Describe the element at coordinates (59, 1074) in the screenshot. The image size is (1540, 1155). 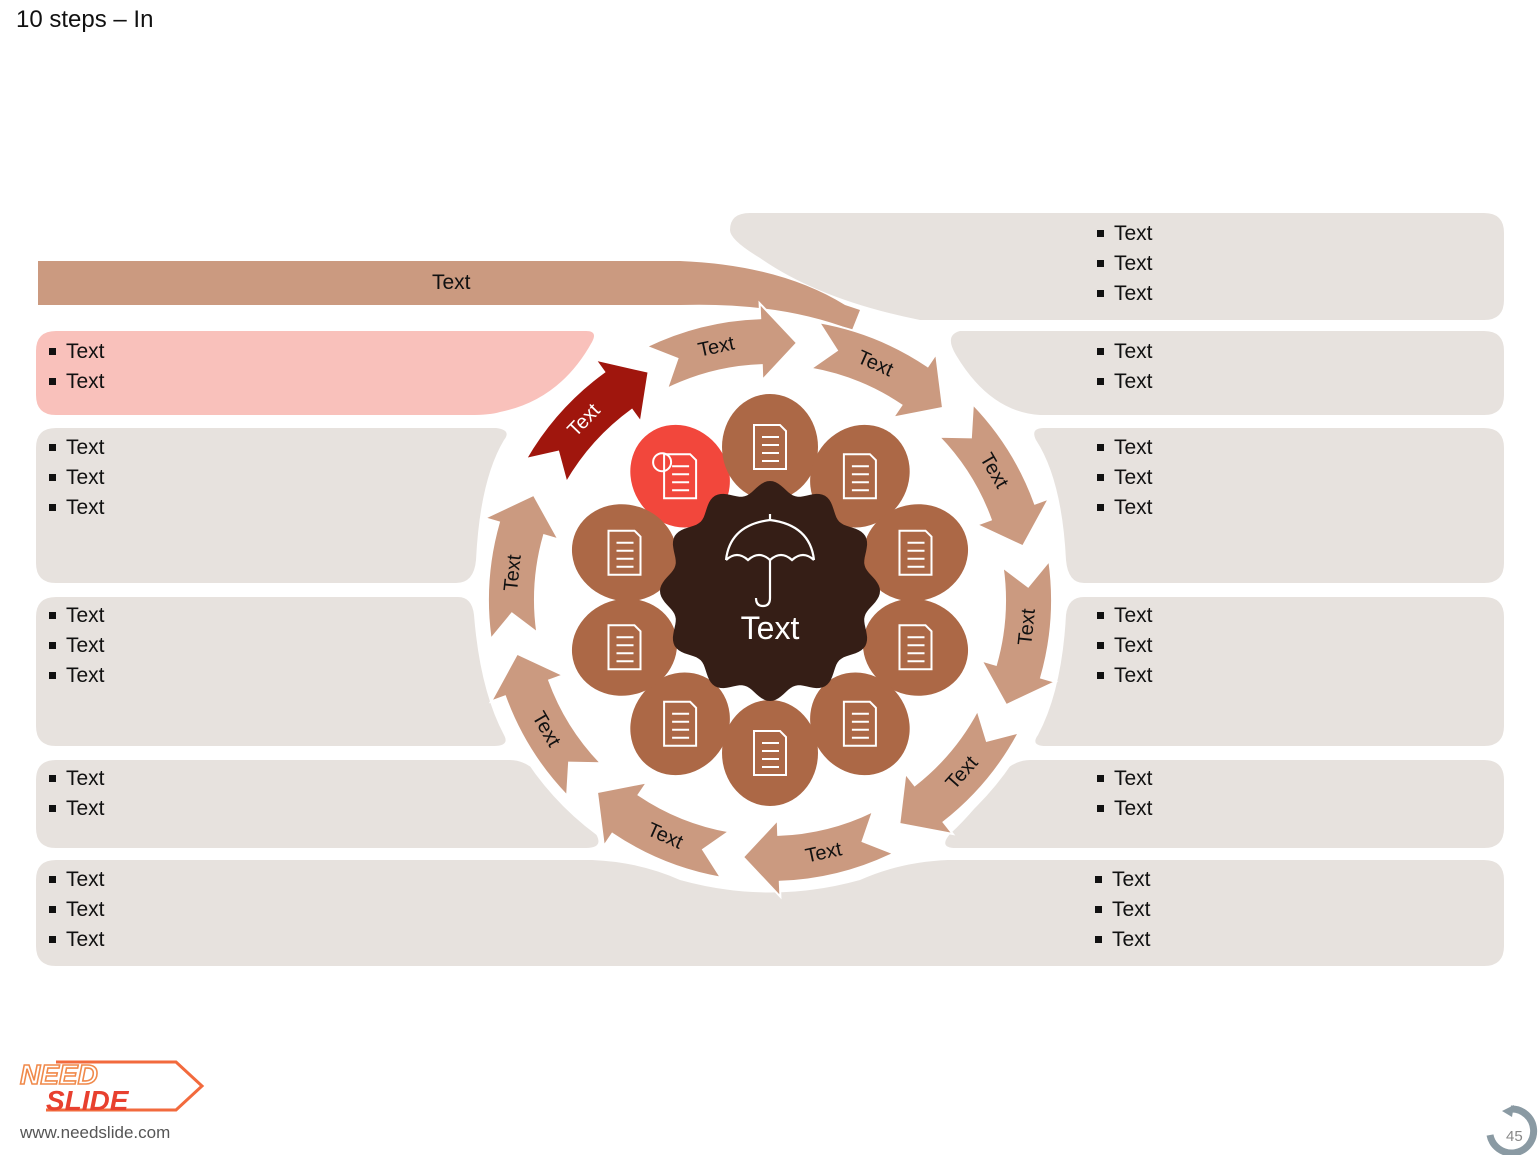
I see `svg-text: NEED` at that location.